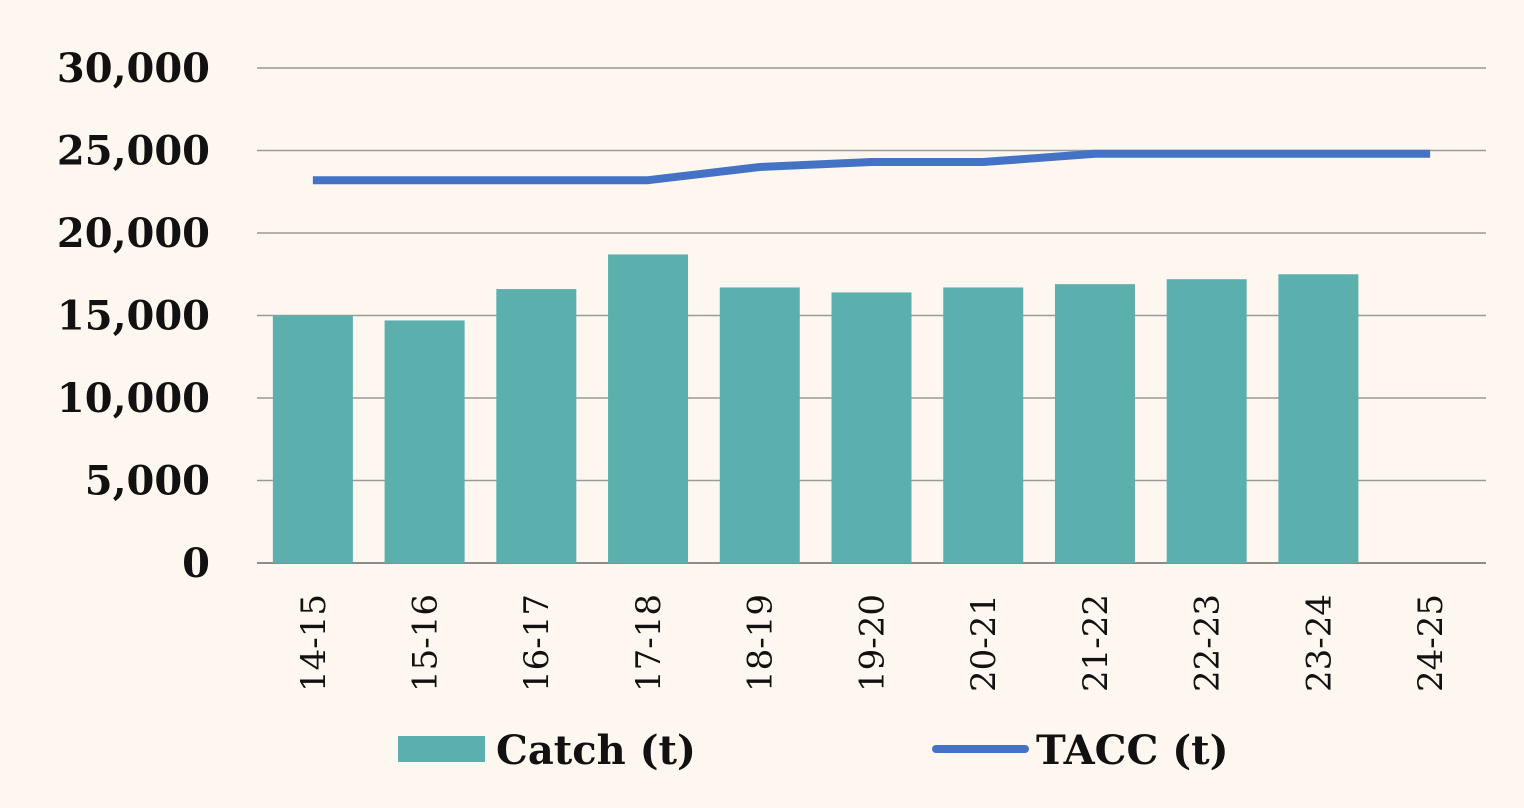 This screenshot has height=808, width=1524. I want to click on tacc-line, so click(871, 167).